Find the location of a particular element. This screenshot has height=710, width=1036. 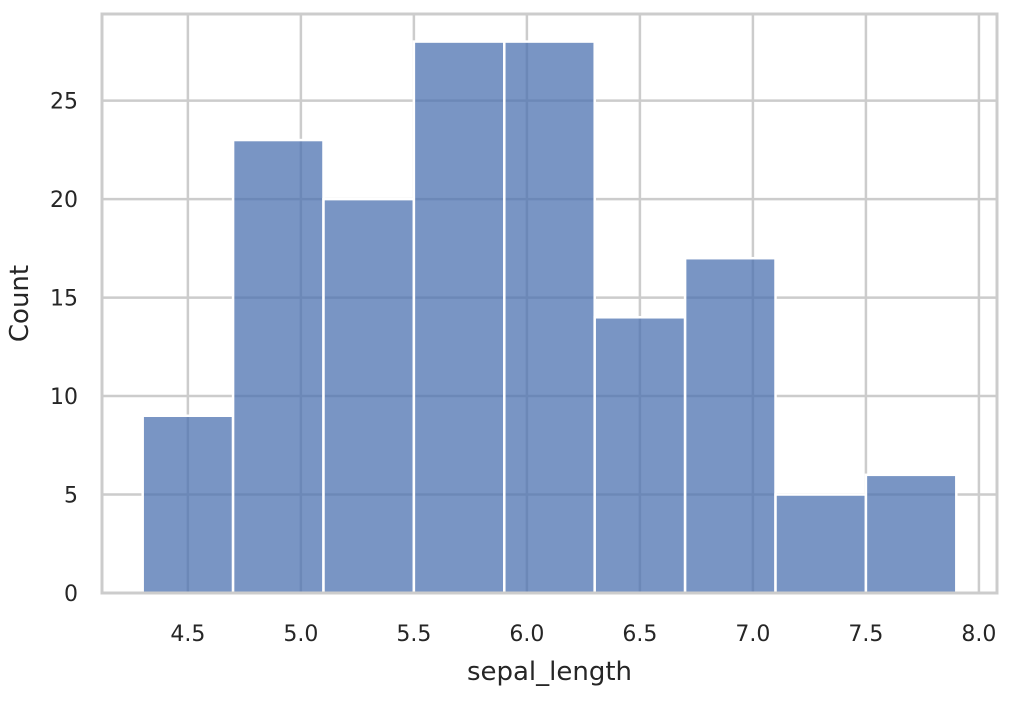

x-tick-label: 8.0 is located at coordinates (978, 634).